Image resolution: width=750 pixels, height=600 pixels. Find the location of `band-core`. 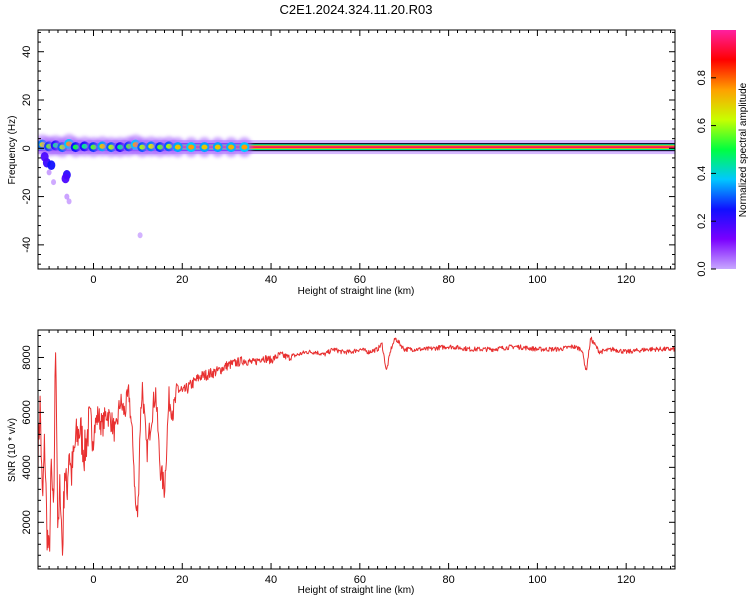

band-core is located at coordinates (356, 147).